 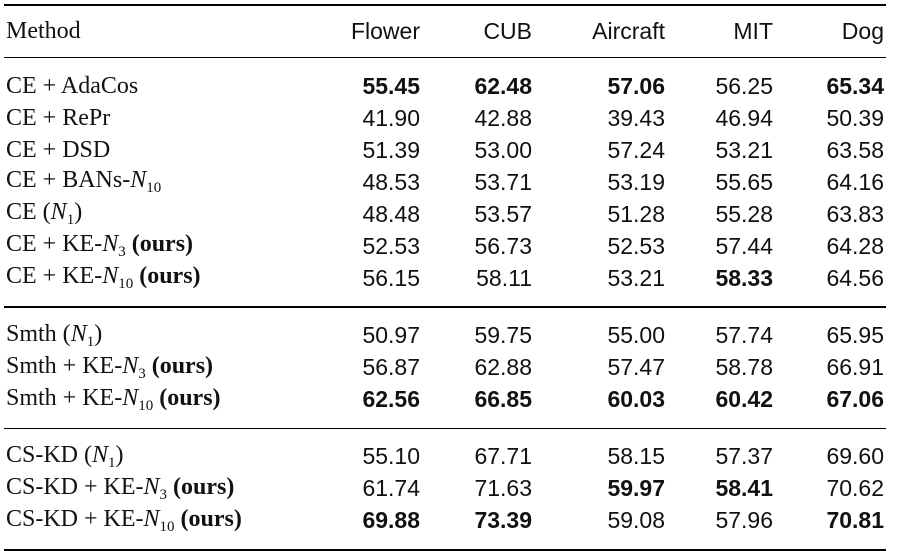 What do you see at coordinates (445, 214) in the screenshot?
I see `table-row: CE (N1) 48.48 53.57 51.28 55.28 63.83` at bounding box center [445, 214].